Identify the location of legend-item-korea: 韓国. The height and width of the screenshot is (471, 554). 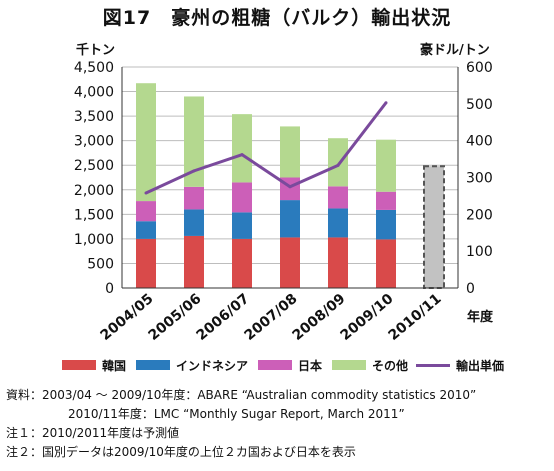
(94, 365).